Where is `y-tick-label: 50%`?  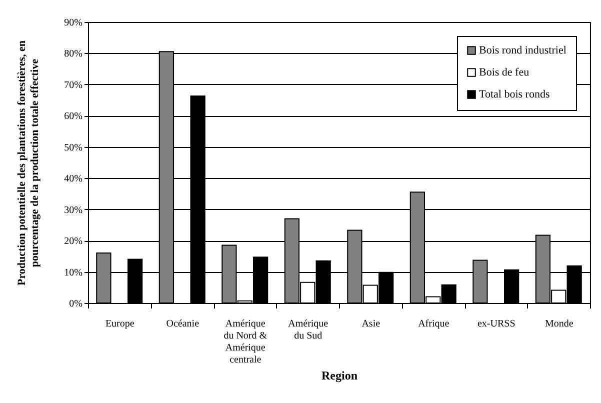 y-tick-label: 50% is located at coordinates (73, 148).